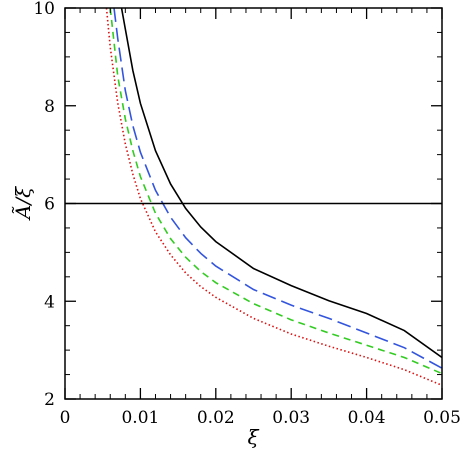 The height and width of the screenshot is (450, 463). I want to click on x-tick-label: 0.02, so click(216, 418).